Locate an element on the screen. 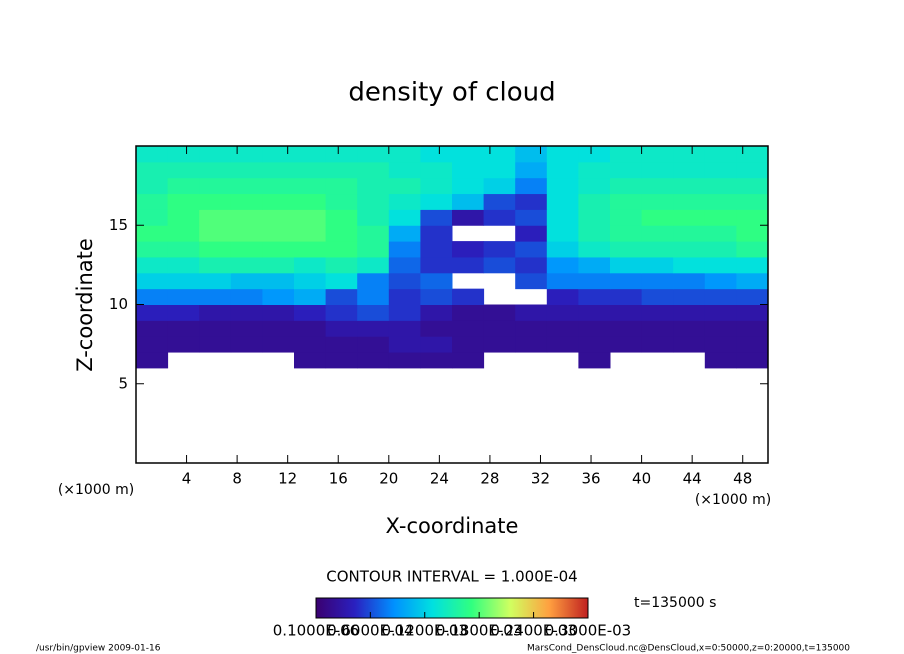  x-tick-label: 20 is located at coordinates (388, 479).